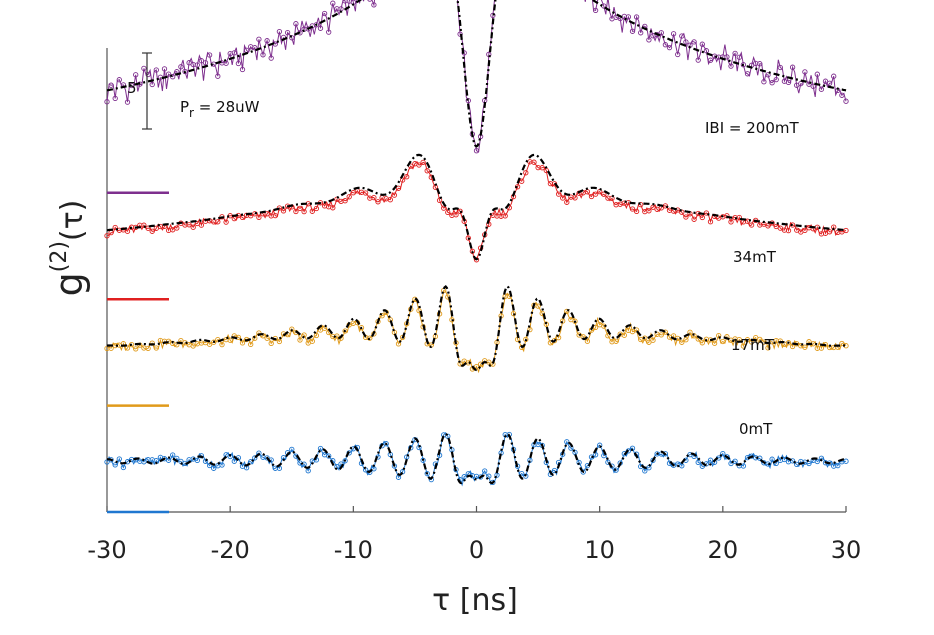 This screenshot has height=635, width=934. I want to click on x-tick-label: 30, so click(846, 550).